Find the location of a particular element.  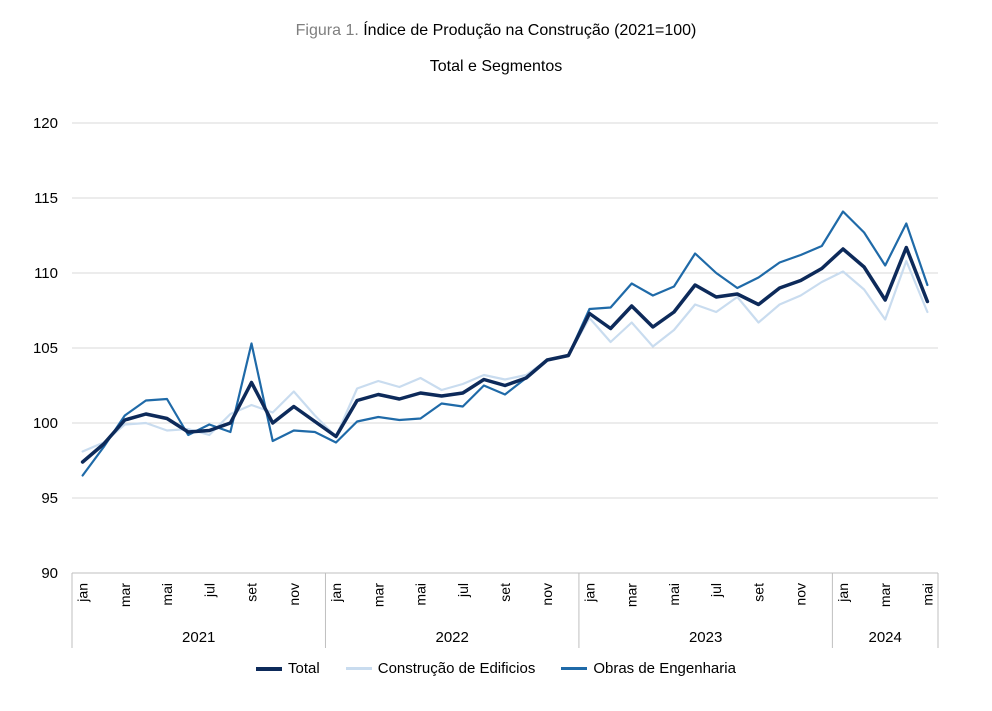

legend-label-engenharia: Obras de Engenharia is located at coordinates (664, 668).